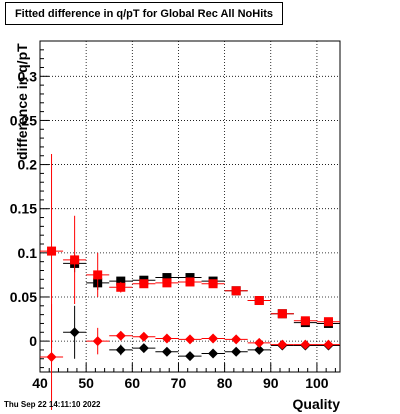  I want to click on x-tick-label: 100, so click(317, 383).